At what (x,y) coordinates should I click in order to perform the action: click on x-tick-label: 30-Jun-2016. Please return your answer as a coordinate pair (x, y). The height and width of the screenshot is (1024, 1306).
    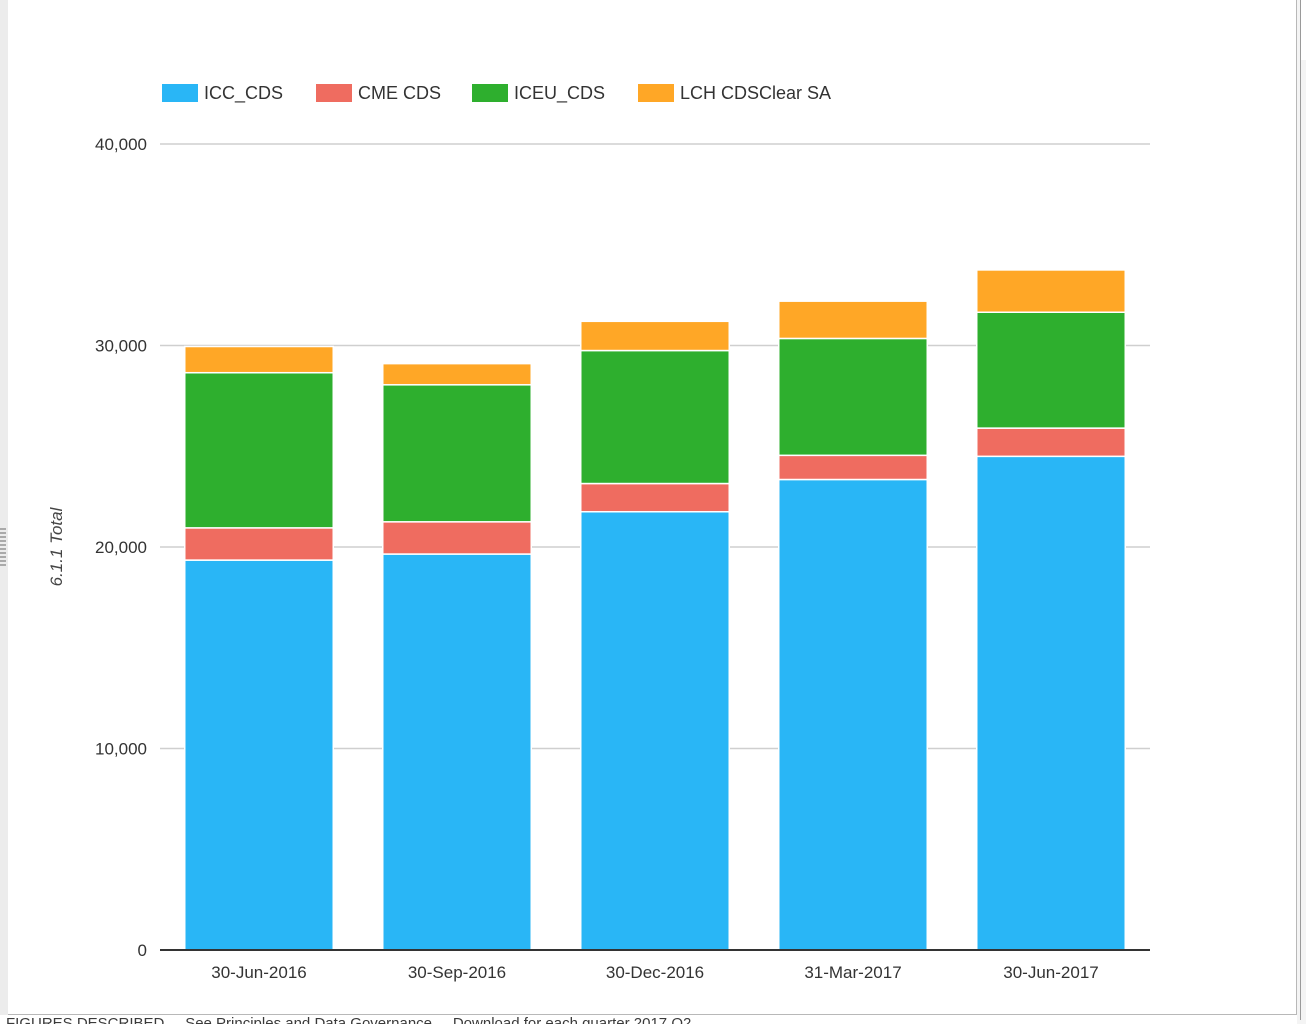
    Looking at the image, I should click on (258, 972).